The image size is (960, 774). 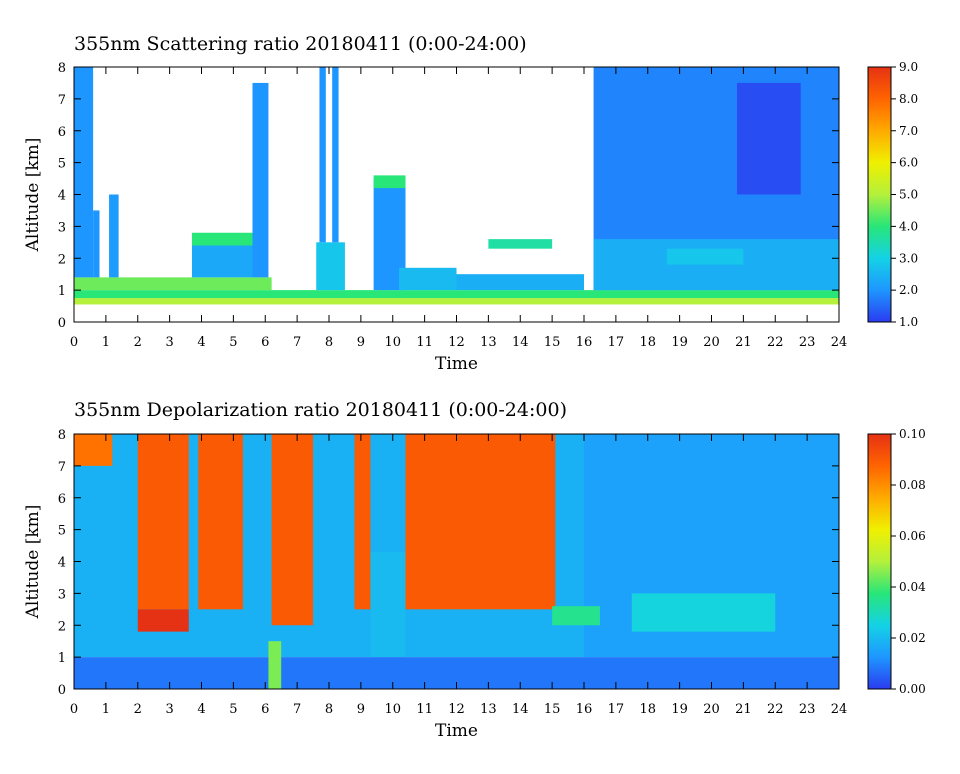 What do you see at coordinates (201, 709) in the screenshot?
I see `x-tick-label: 4` at bounding box center [201, 709].